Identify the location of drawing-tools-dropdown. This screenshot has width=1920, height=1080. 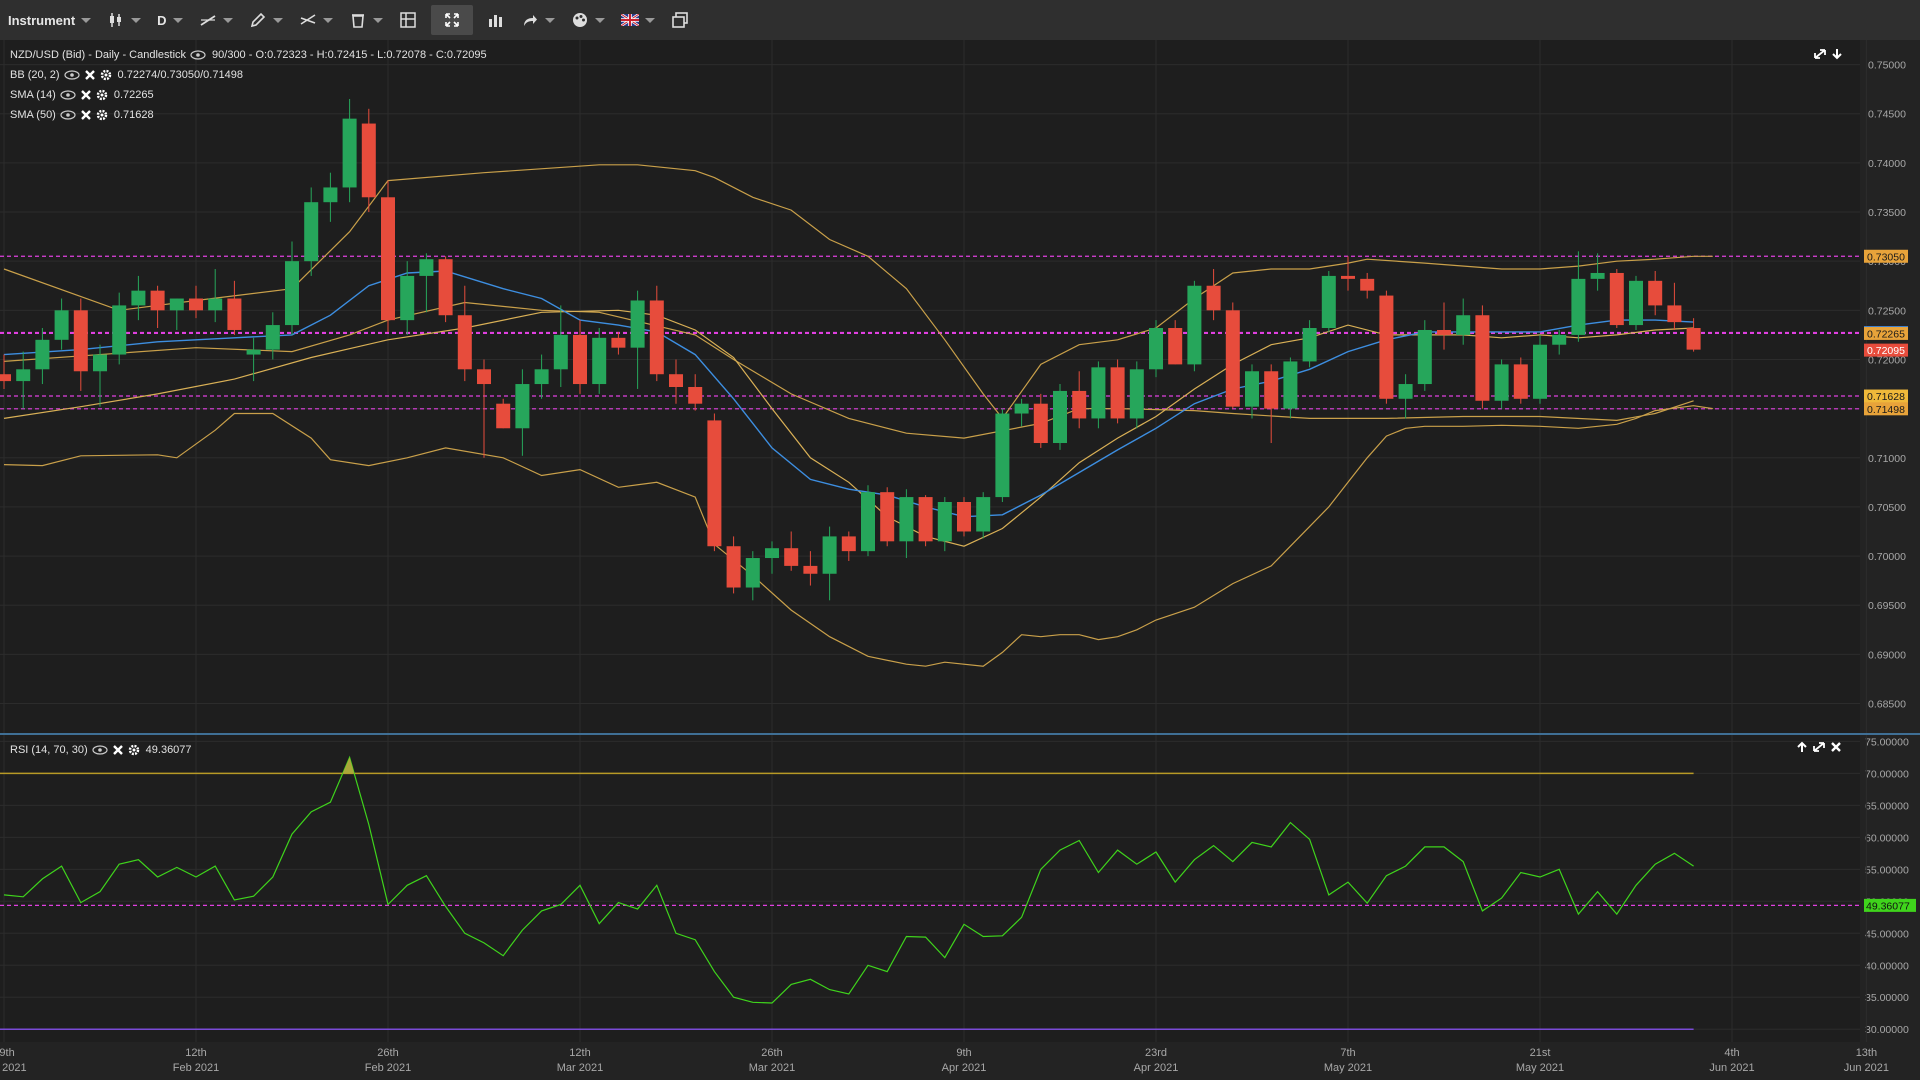
(316, 20).